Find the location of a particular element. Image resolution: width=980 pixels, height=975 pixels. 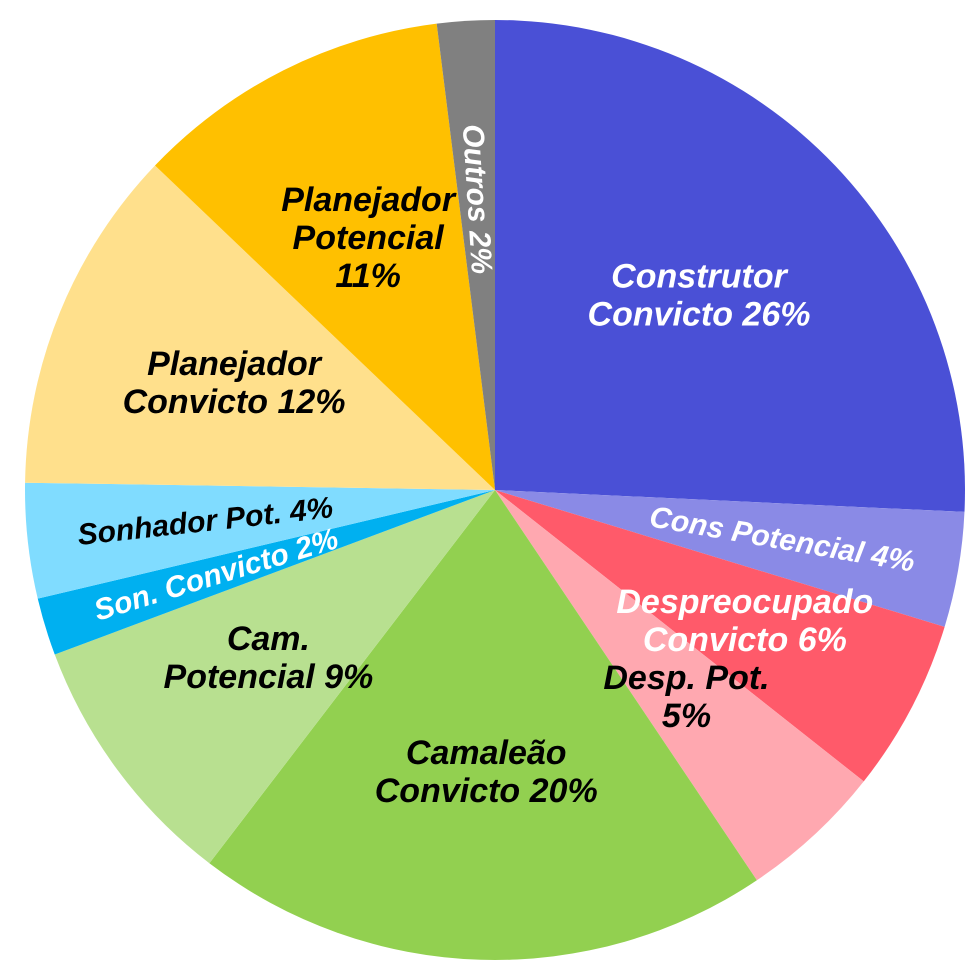

data-label: 11% is located at coordinates (368, 276).